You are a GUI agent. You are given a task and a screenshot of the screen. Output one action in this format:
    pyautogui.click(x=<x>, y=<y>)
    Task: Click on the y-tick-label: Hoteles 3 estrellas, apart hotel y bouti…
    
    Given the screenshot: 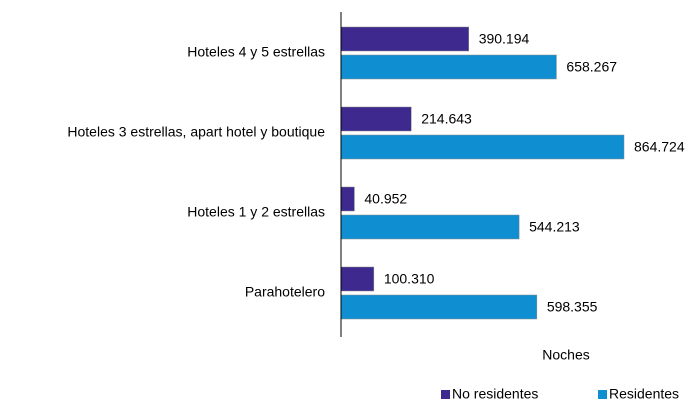 What is the action you would take?
    pyautogui.click(x=196, y=132)
    